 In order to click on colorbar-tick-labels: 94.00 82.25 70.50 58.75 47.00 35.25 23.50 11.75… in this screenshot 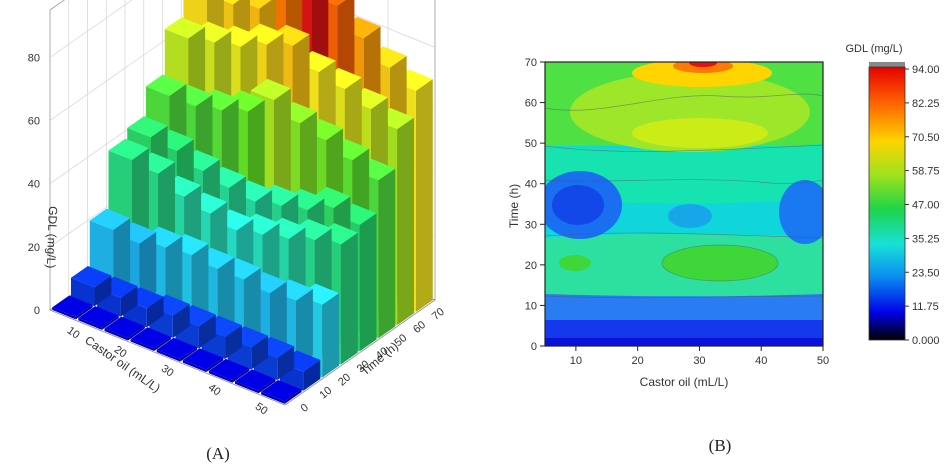, I will do `click(922, 205)`.